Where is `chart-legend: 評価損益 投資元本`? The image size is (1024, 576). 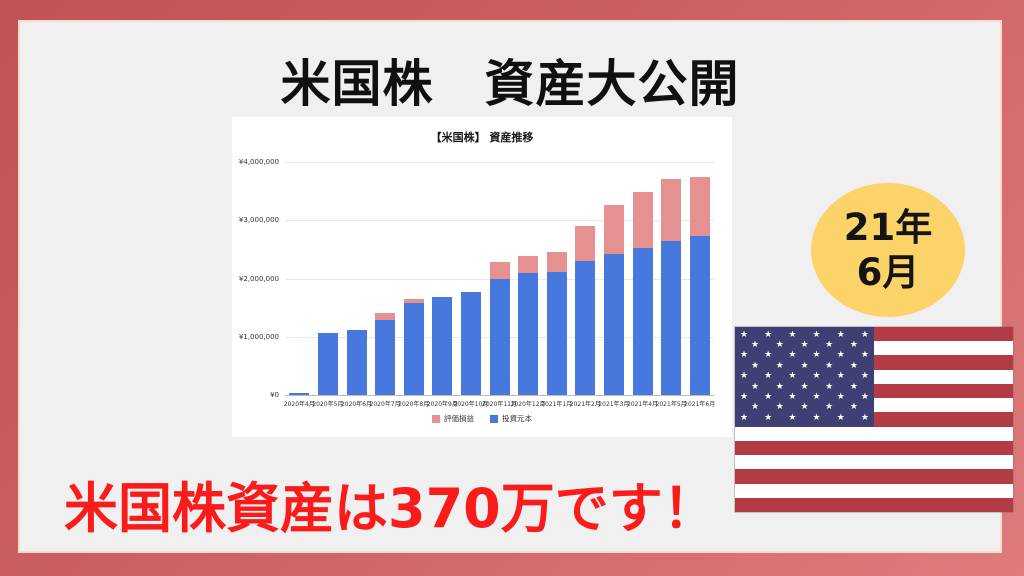 chart-legend: 評価損益 投資元本 is located at coordinates (482, 418).